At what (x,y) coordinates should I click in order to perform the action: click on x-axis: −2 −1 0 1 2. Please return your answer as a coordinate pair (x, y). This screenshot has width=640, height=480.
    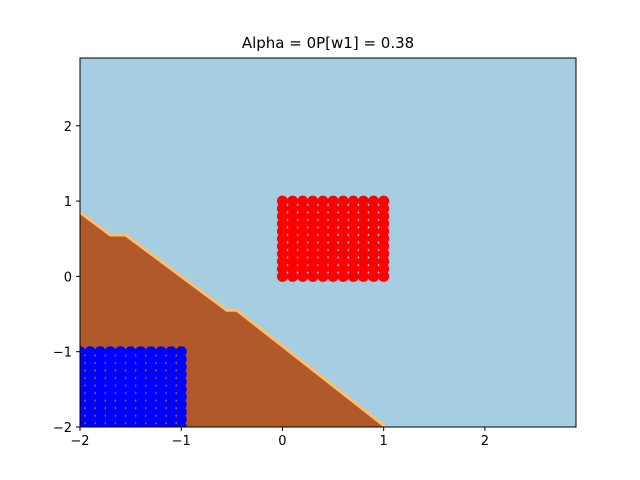
    Looking at the image, I should click on (279, 438).